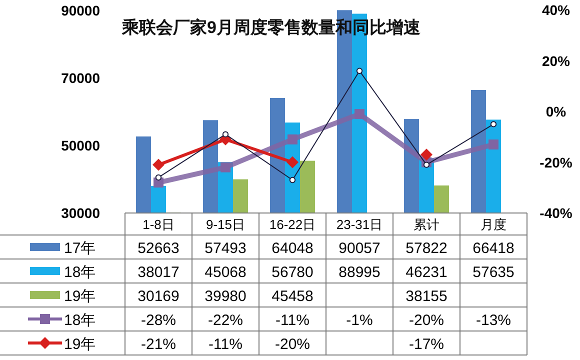 This screenshot has width=580, height=360. Describe the element at coordinates (158, 320) in the screenshot. I see `data-label: -28%` at that location.